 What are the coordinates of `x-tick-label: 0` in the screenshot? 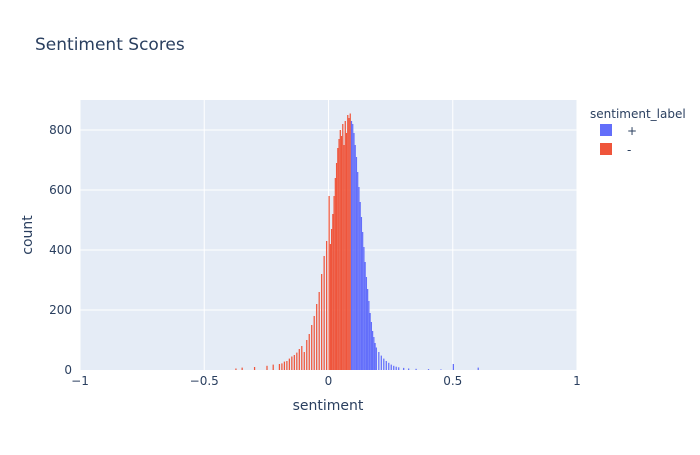 It's located at (329, 381).